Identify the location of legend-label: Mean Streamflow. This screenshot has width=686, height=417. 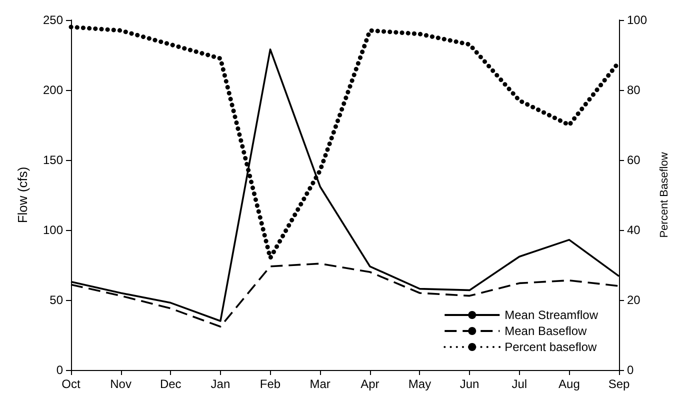
(551, 315).